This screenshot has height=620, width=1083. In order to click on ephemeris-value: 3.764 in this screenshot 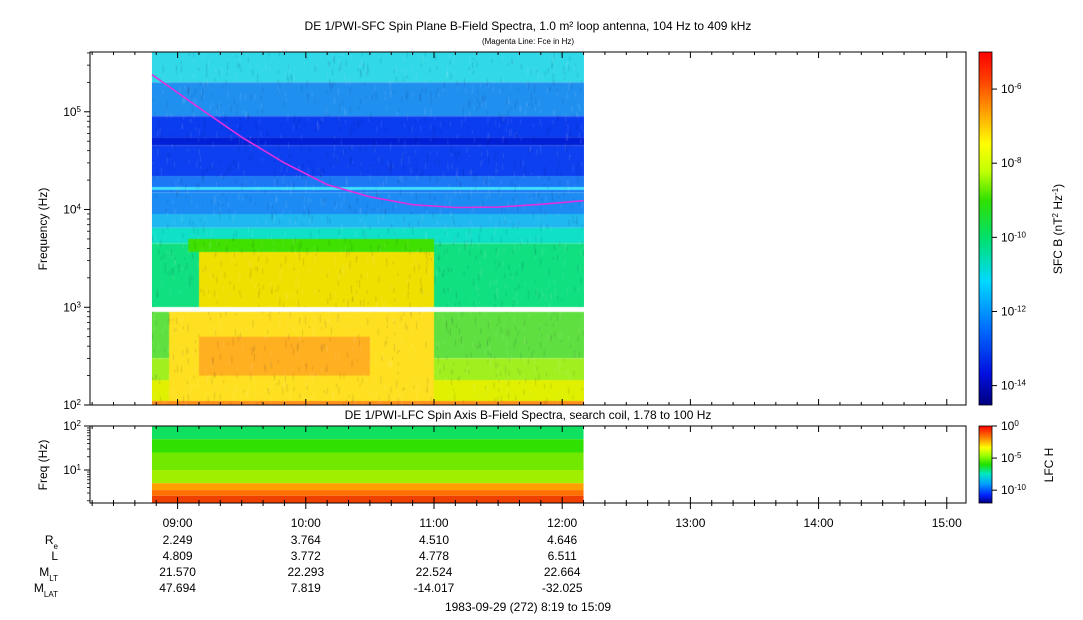, I will do `click(306, 540)`.